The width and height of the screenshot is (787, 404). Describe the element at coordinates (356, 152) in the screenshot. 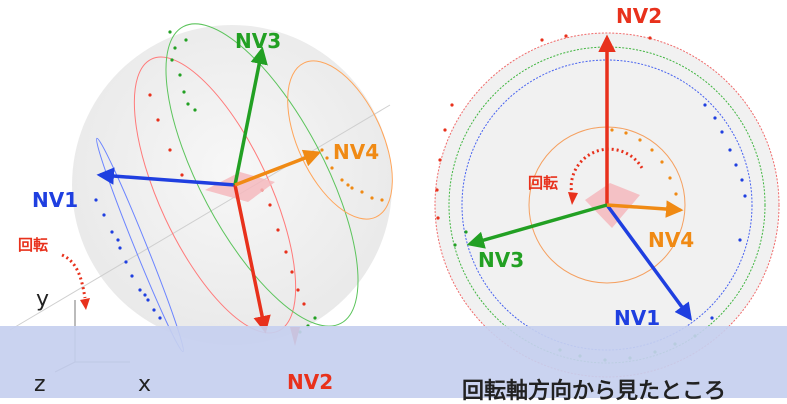

I see `left-label-nv4: NV4` at that location.